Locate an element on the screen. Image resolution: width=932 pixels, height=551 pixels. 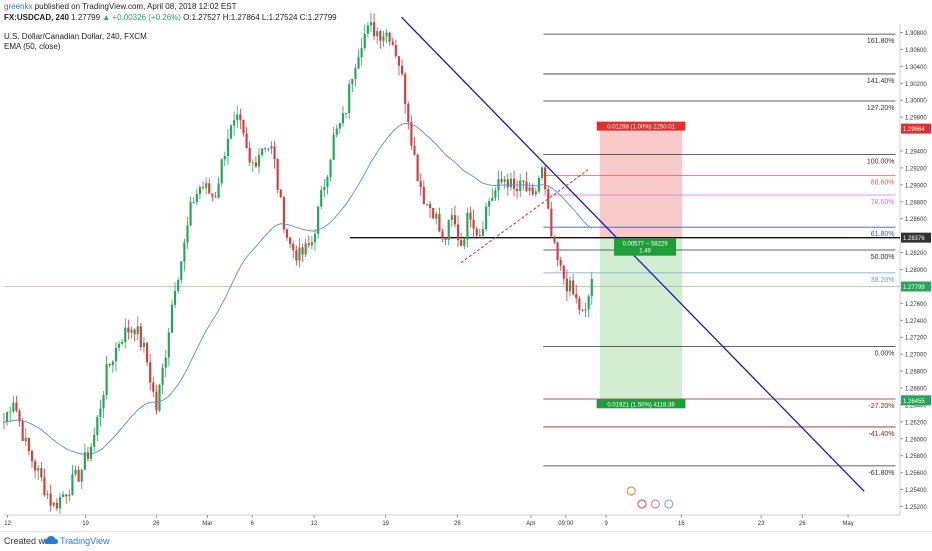
tradingview-brand: TradingView is located at coordinates (85, 541).